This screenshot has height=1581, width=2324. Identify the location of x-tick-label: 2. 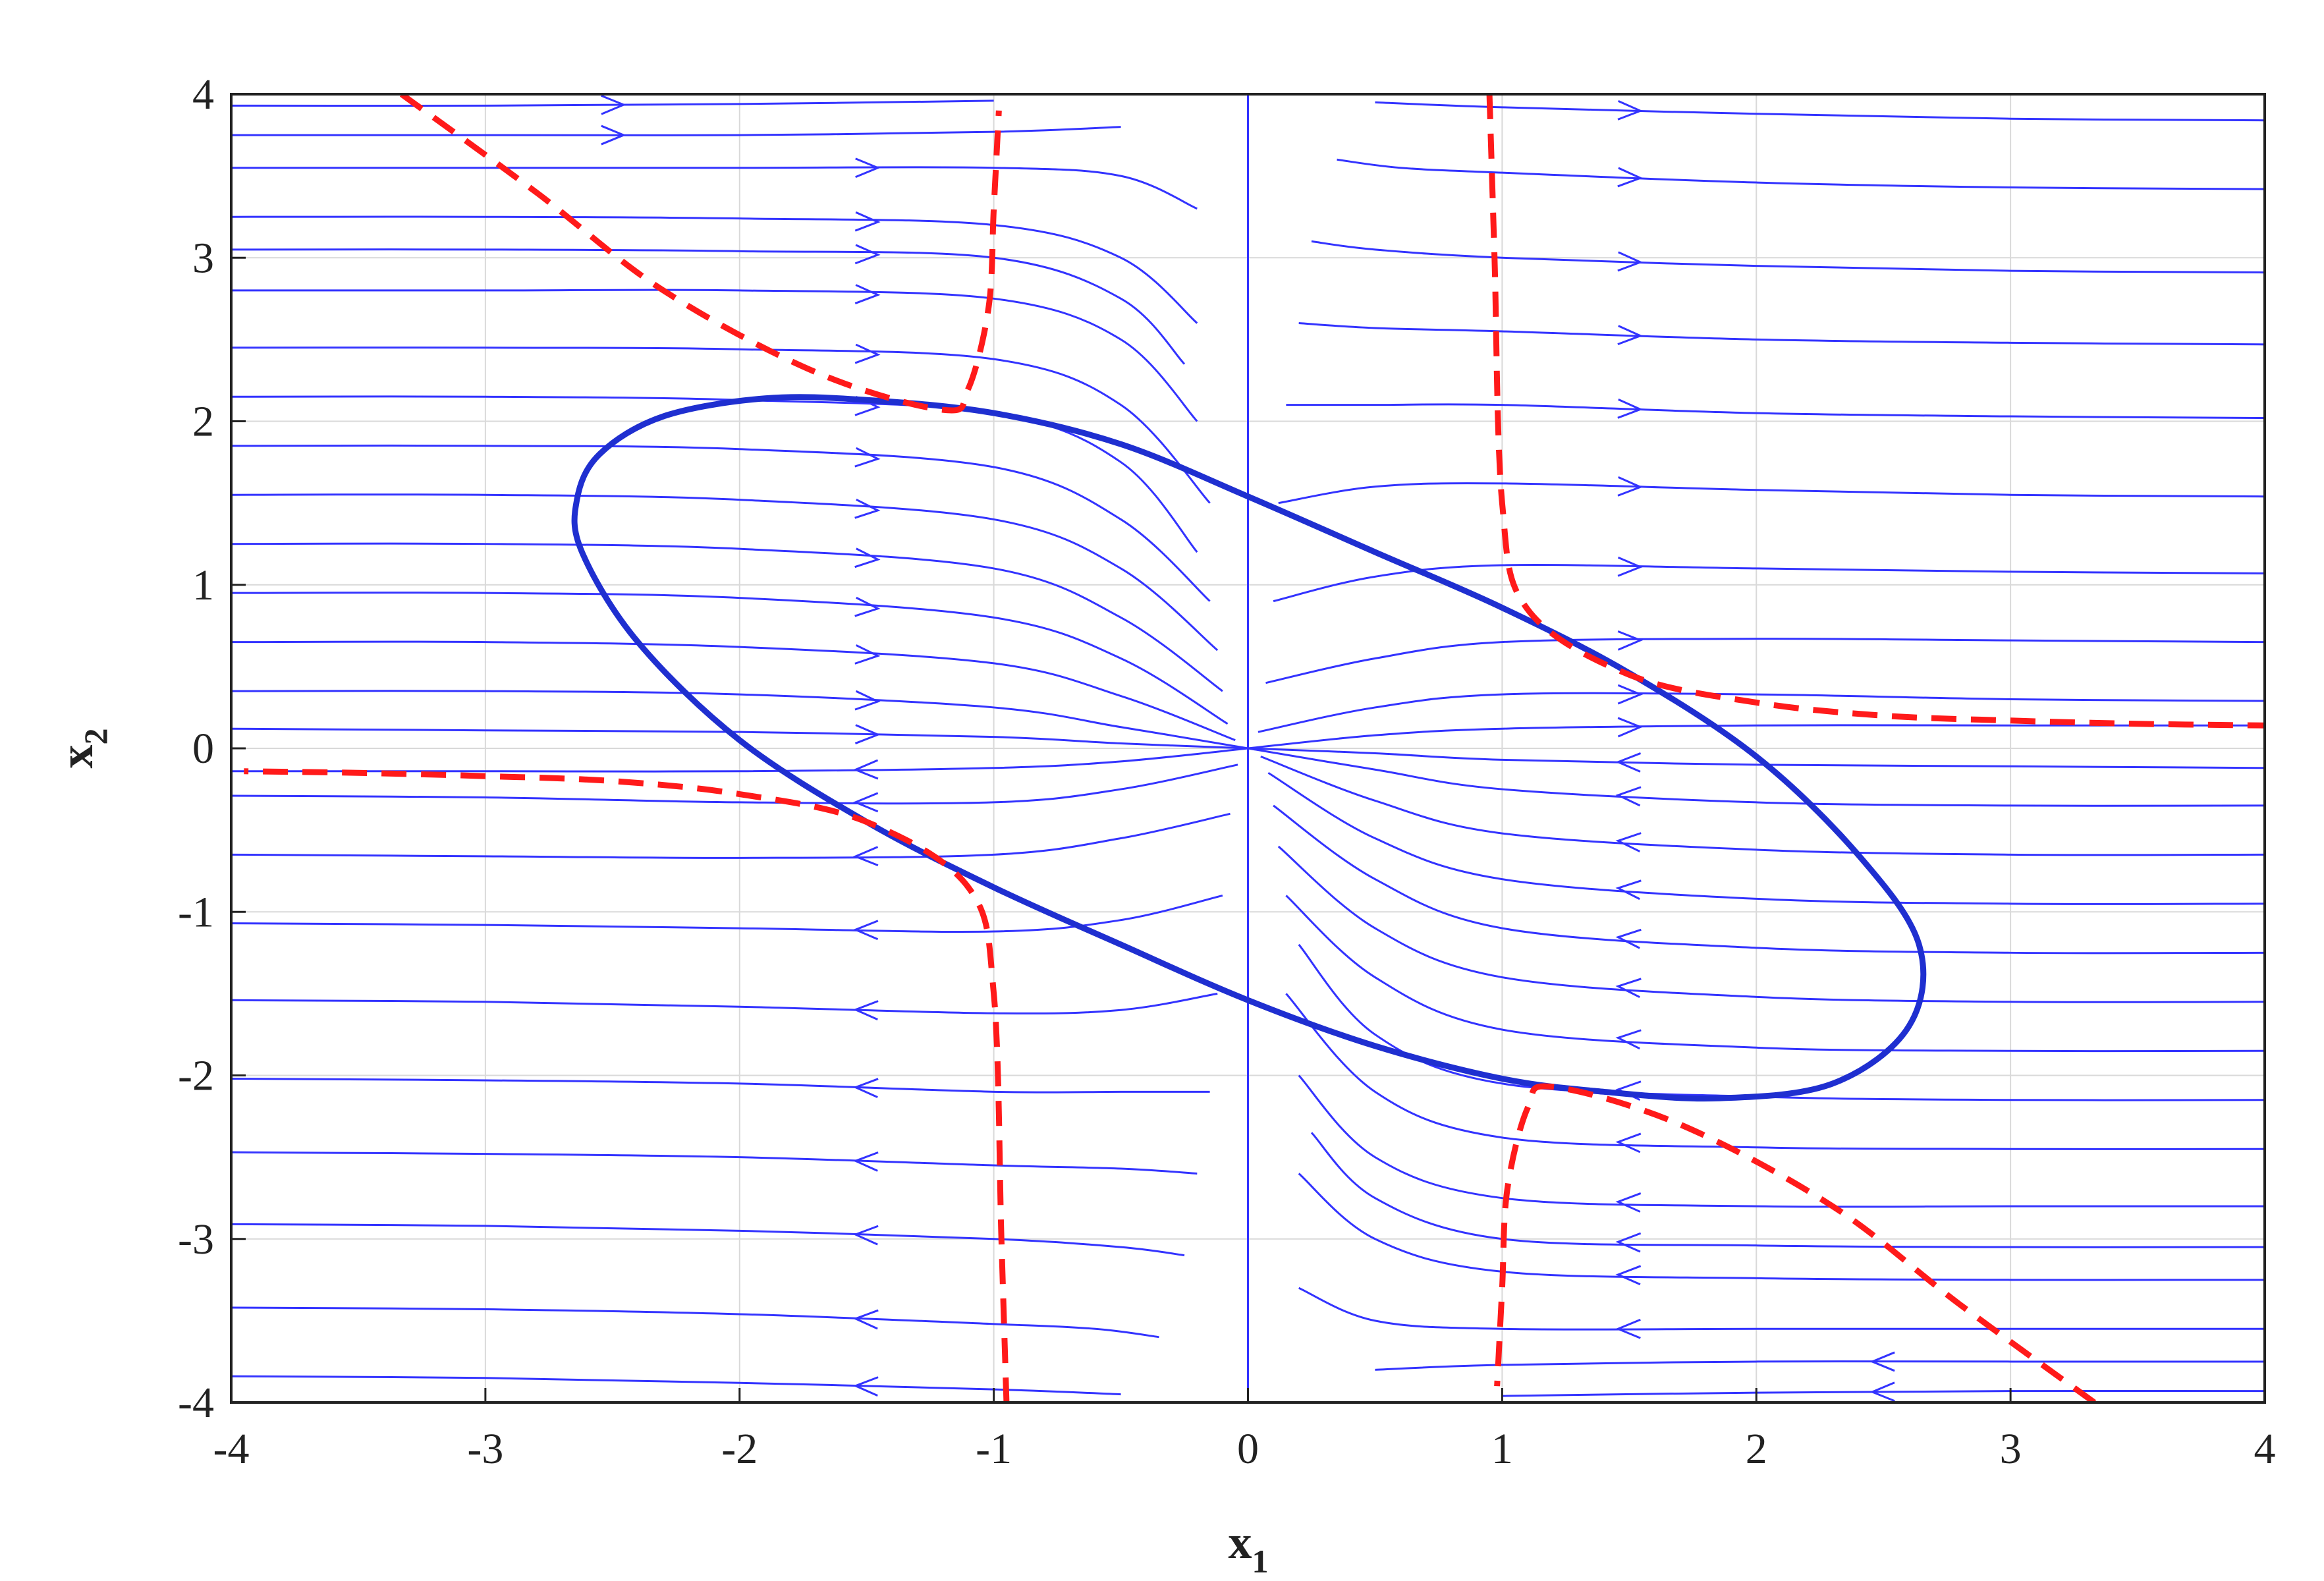
(1757, 1449).